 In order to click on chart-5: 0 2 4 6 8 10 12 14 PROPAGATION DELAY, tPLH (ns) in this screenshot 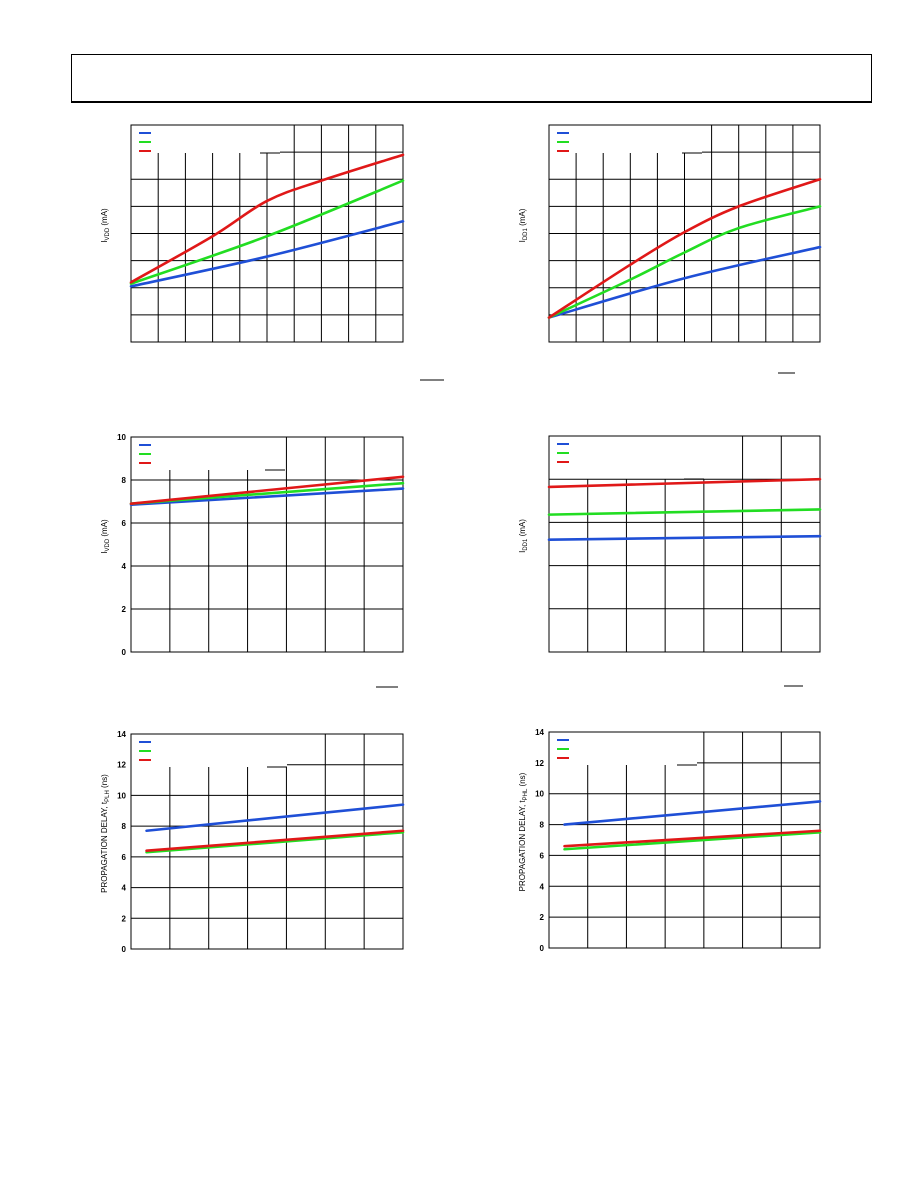, I will do `click(252, 842)`.